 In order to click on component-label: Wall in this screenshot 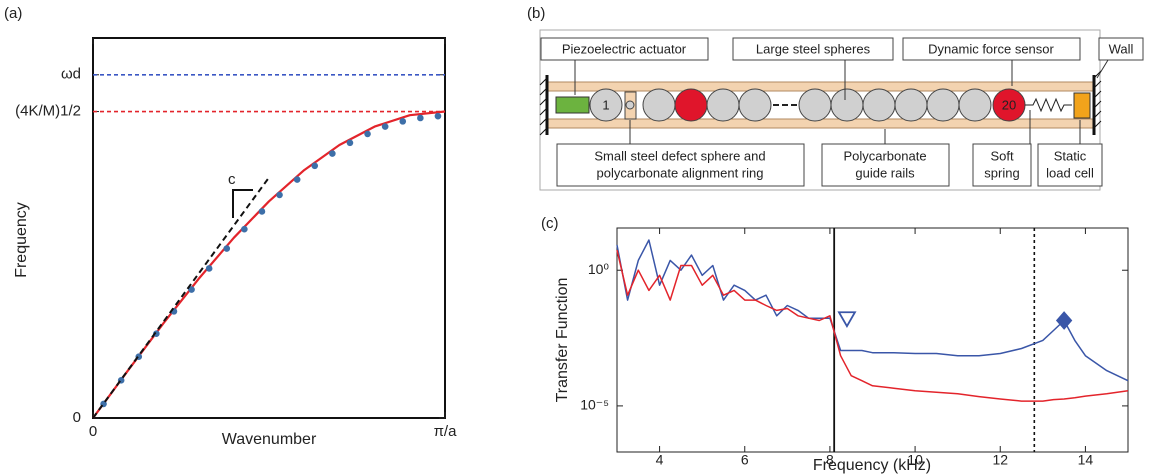, I will do `click(1121, 48)`.